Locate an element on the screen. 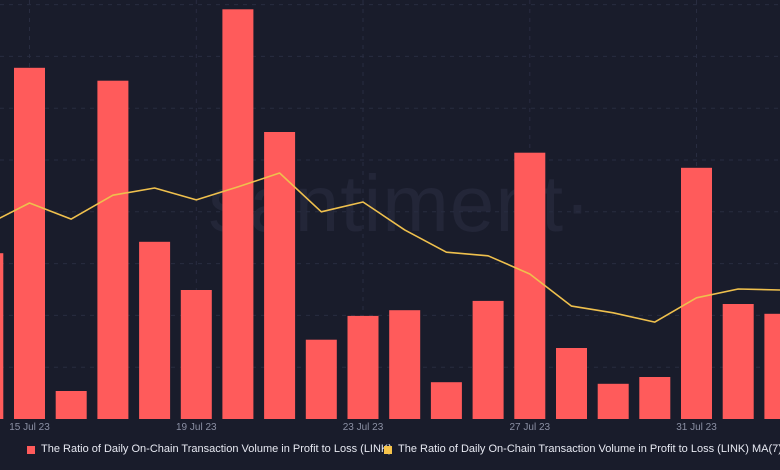 This screenshot has height=470, width=780. x-axis-label: 19 Jul 23 is located at coordinates (196, 427).